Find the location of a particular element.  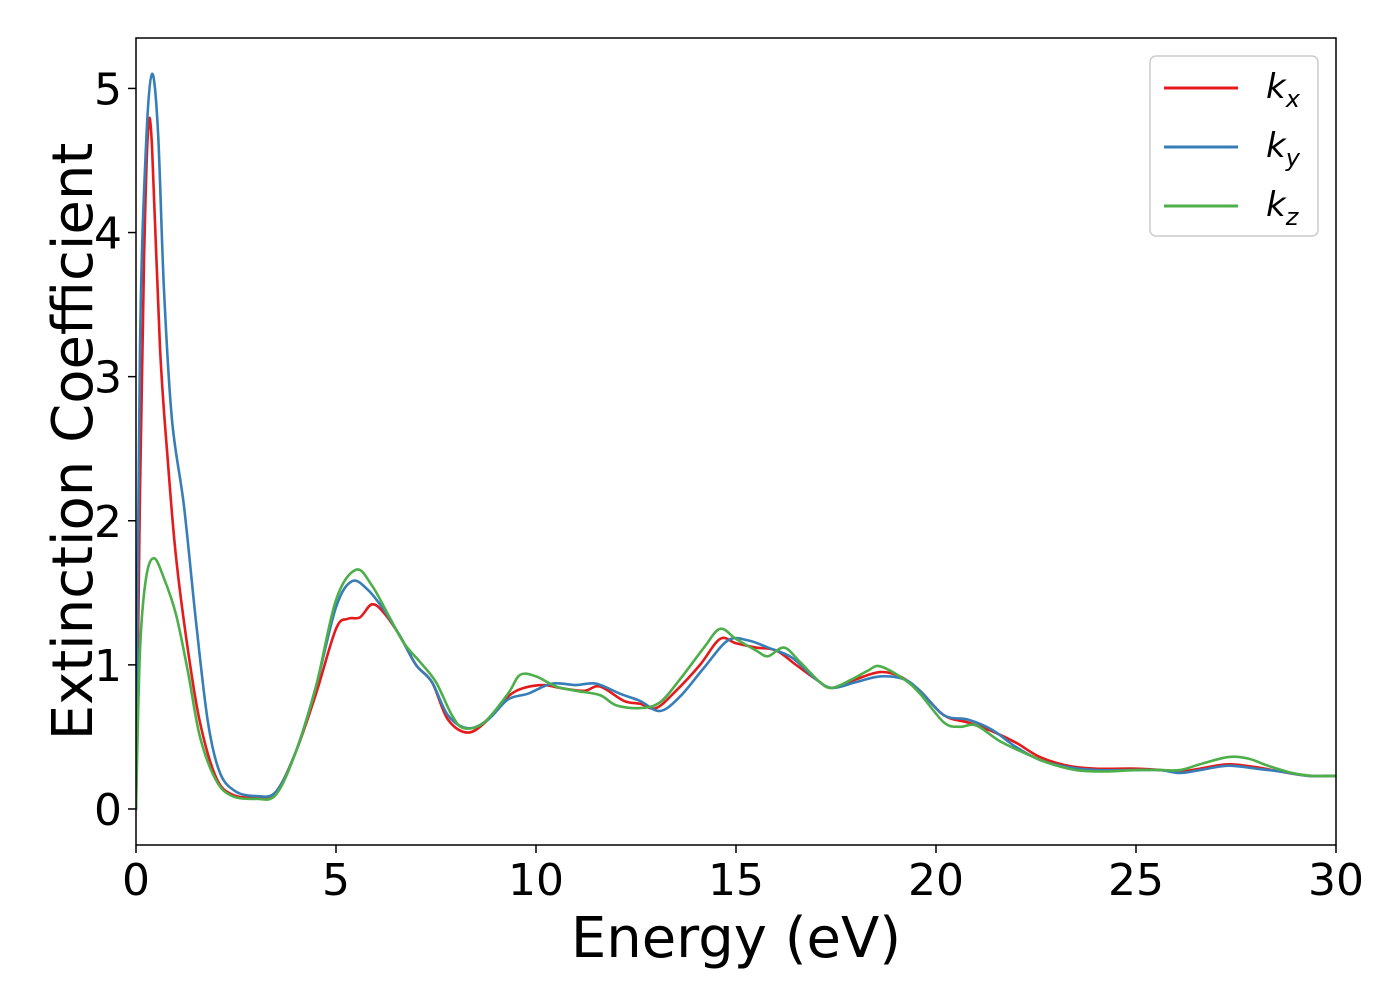

x-tick-label: 25 is located at coordinates (1136, 880).